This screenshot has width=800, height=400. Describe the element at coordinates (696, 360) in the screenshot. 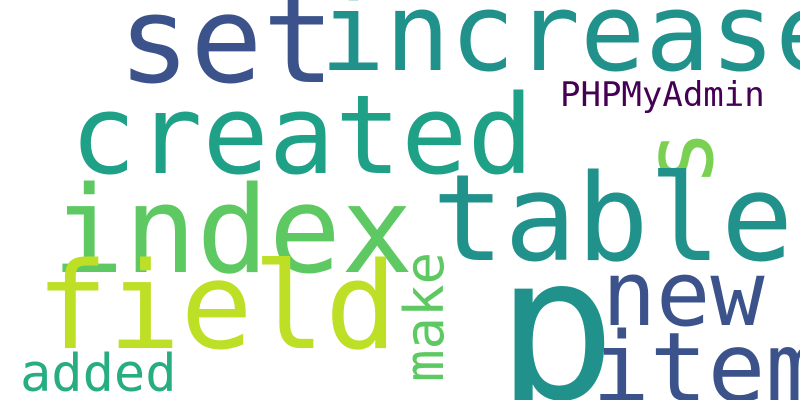

I see `word-item: item` at that location.